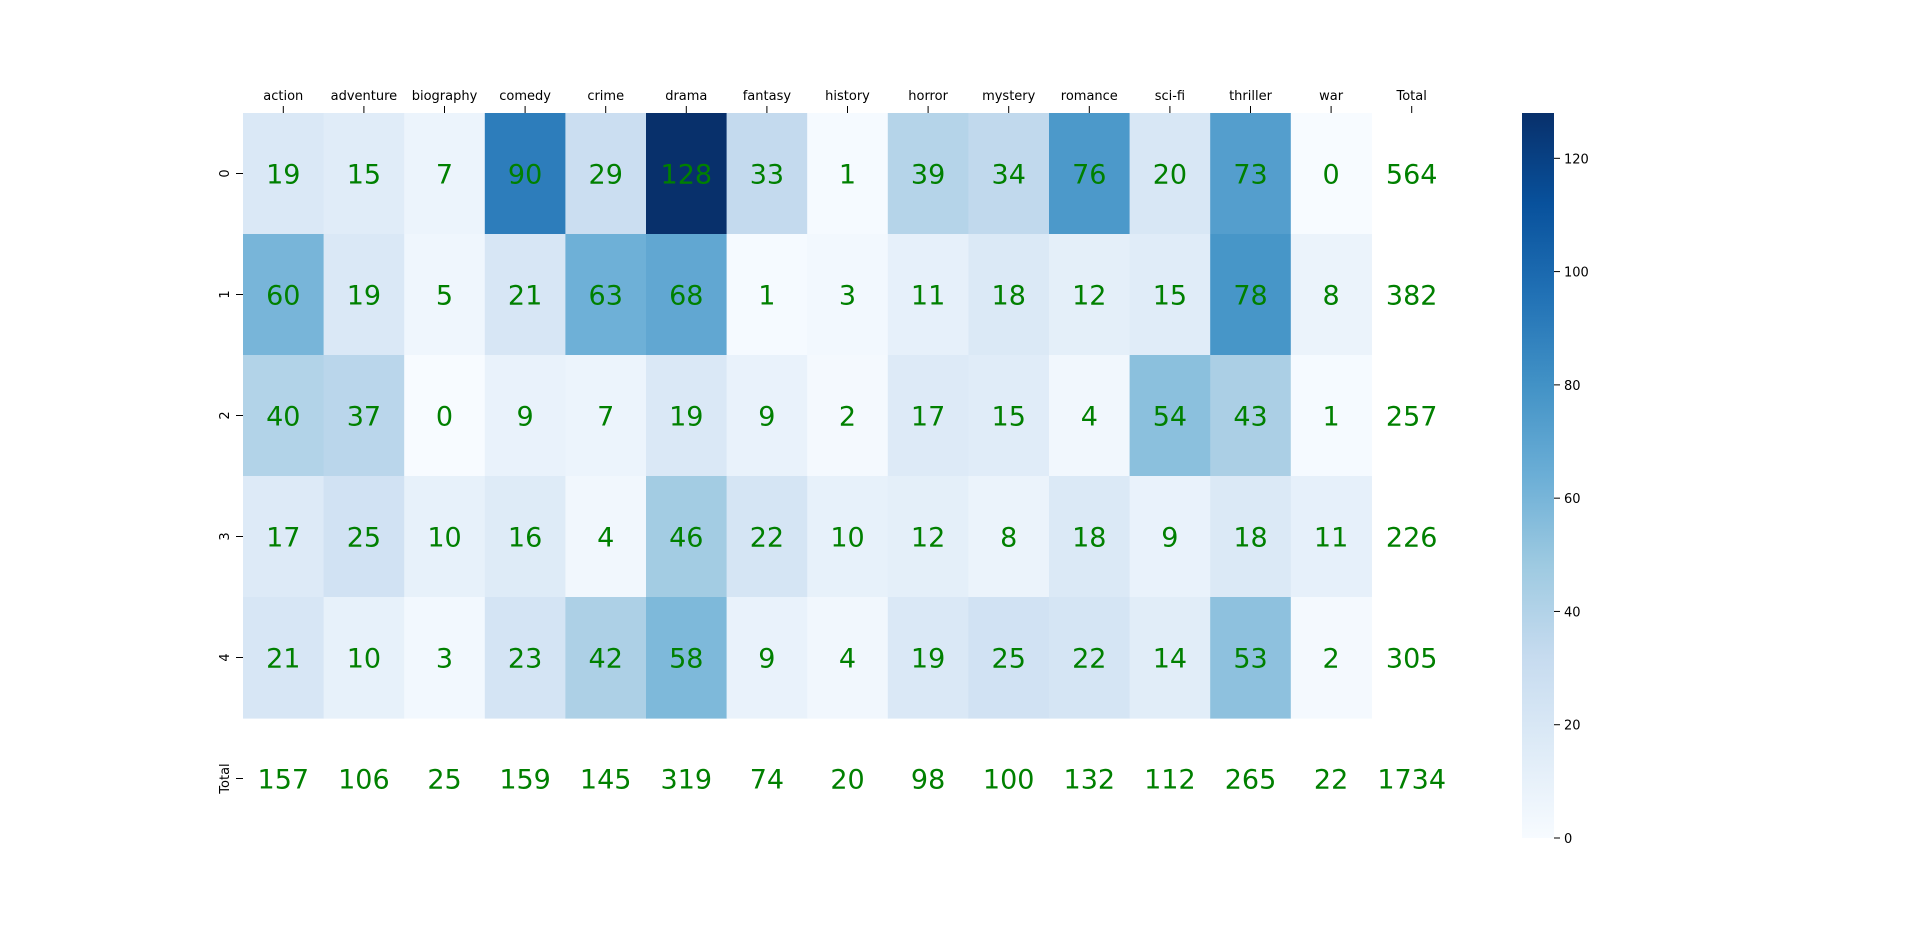  Describe the element at coordinates (283, 96) in the screenshot. I see `x-tick-label: action` at that location.